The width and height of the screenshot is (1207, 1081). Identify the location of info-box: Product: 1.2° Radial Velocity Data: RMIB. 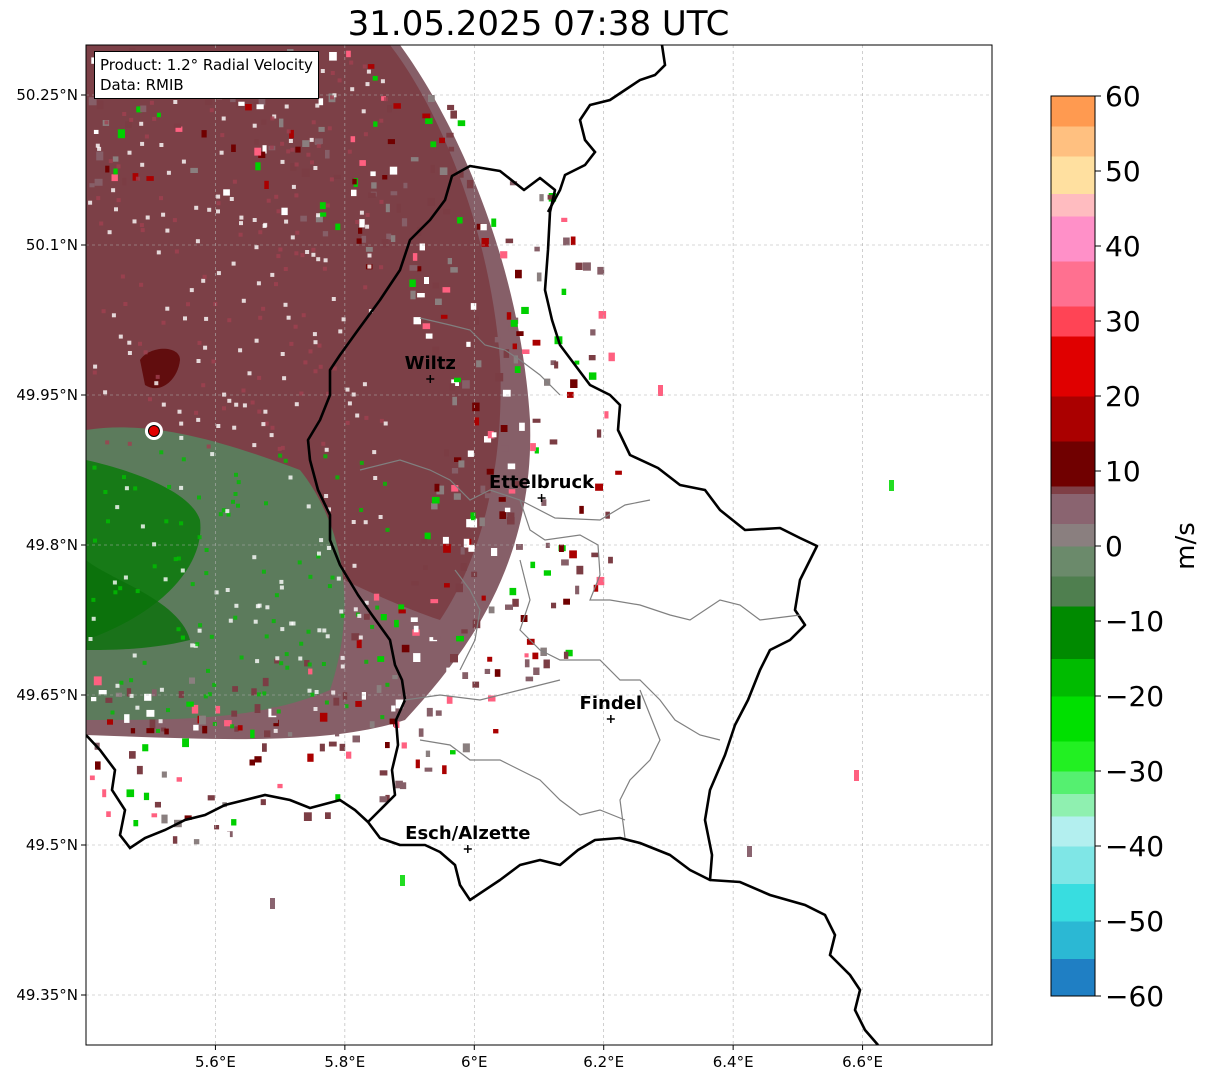
(206, 75).